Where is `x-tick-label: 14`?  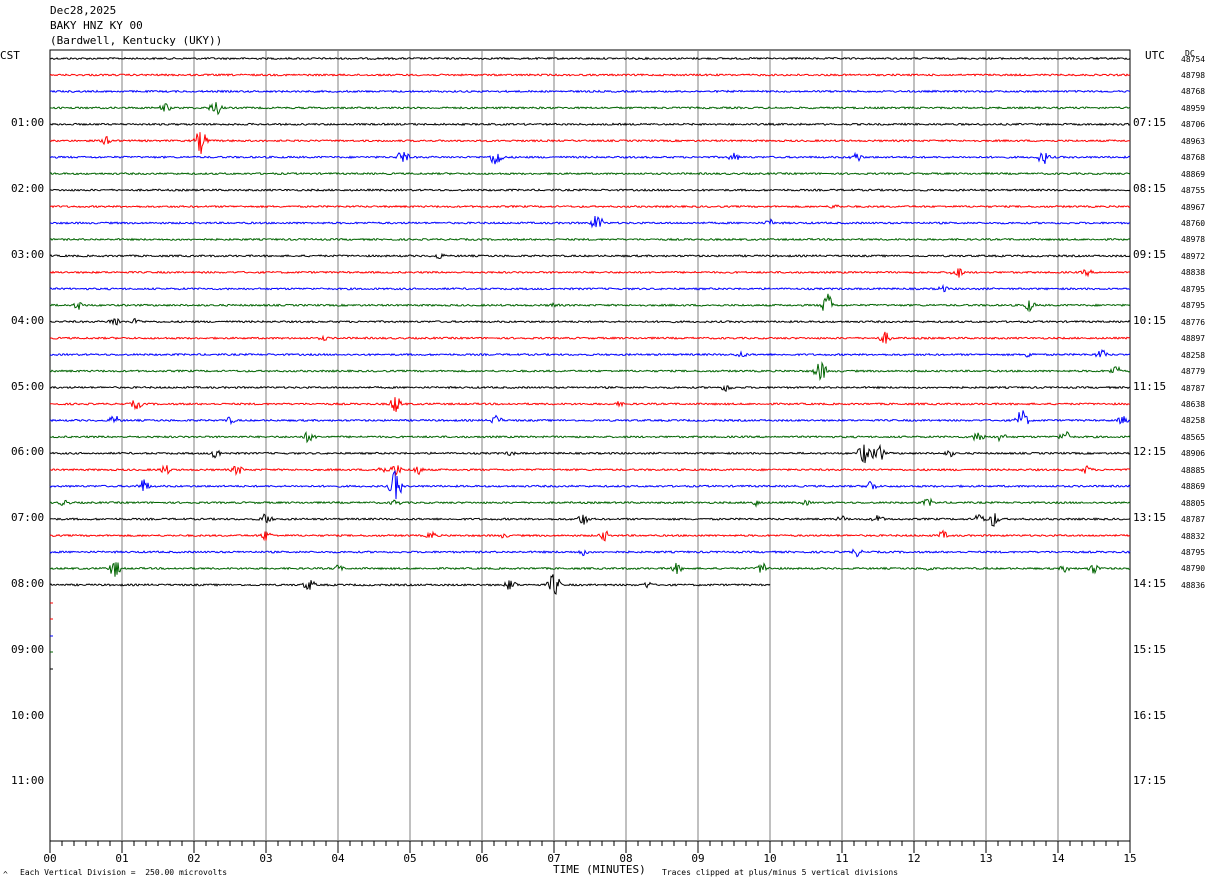 x-tick-label: 14 is located at coordinates (1058, 858).